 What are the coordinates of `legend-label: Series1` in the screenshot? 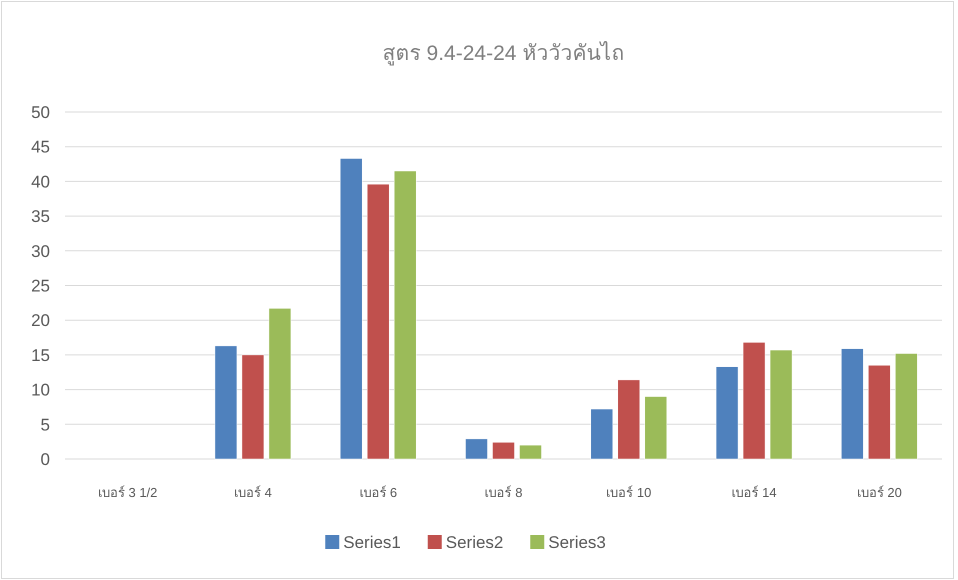 It's located at (372, 542).